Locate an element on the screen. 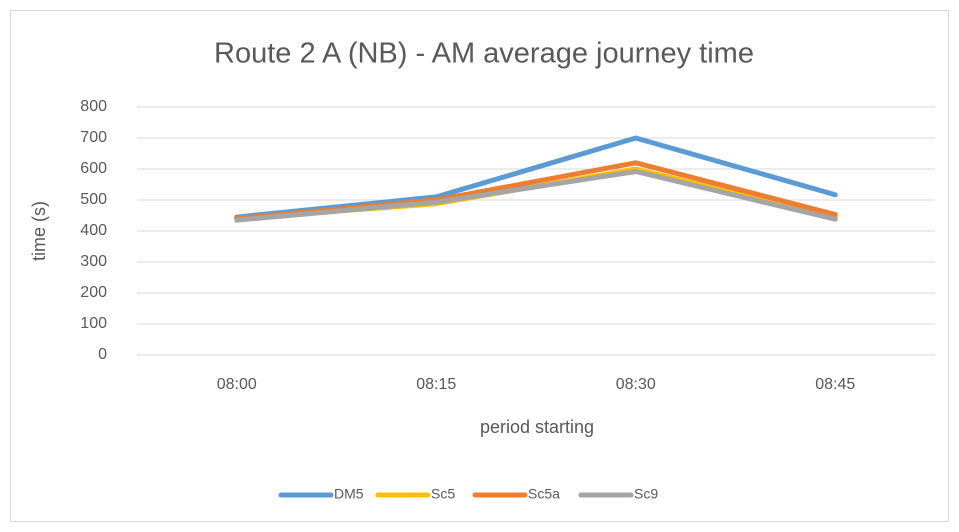 The image size is (959, 532). y-tick-label: 0 is located at coordinates (102, 354).